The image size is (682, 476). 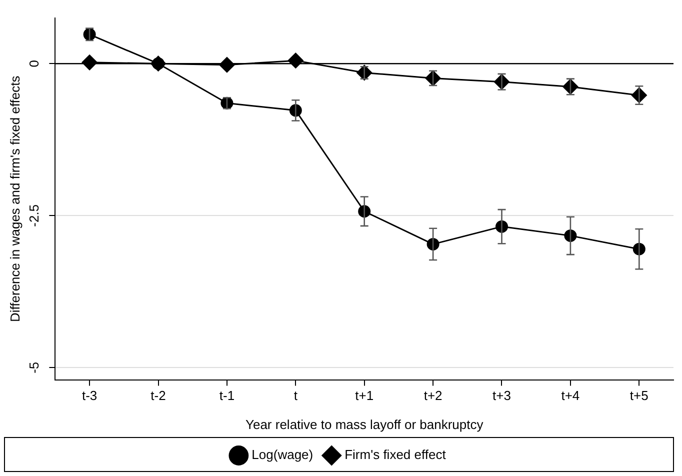 I want to click on y-tick-label: 0, so click(x=34, y=64).